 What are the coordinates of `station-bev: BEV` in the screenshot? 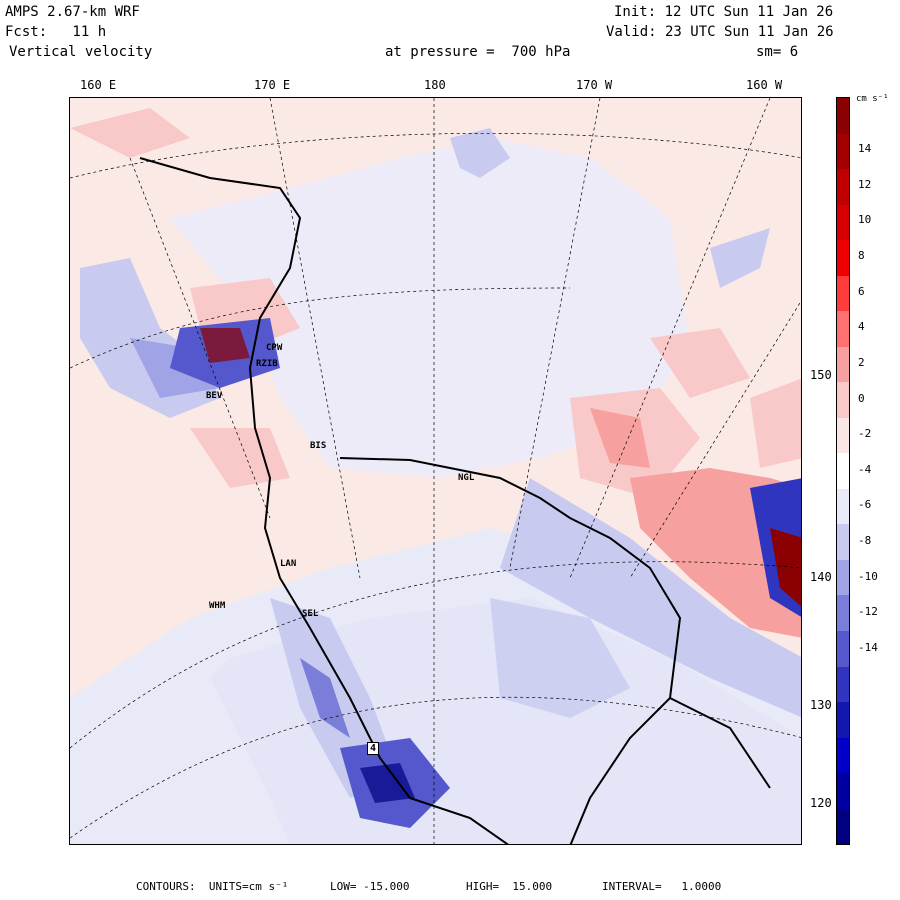 It's located at (214, 396).